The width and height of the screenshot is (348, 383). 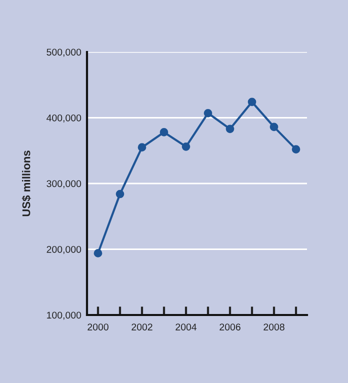 I want to click on x-tick-label: 2006, so click(x=230, y=327).